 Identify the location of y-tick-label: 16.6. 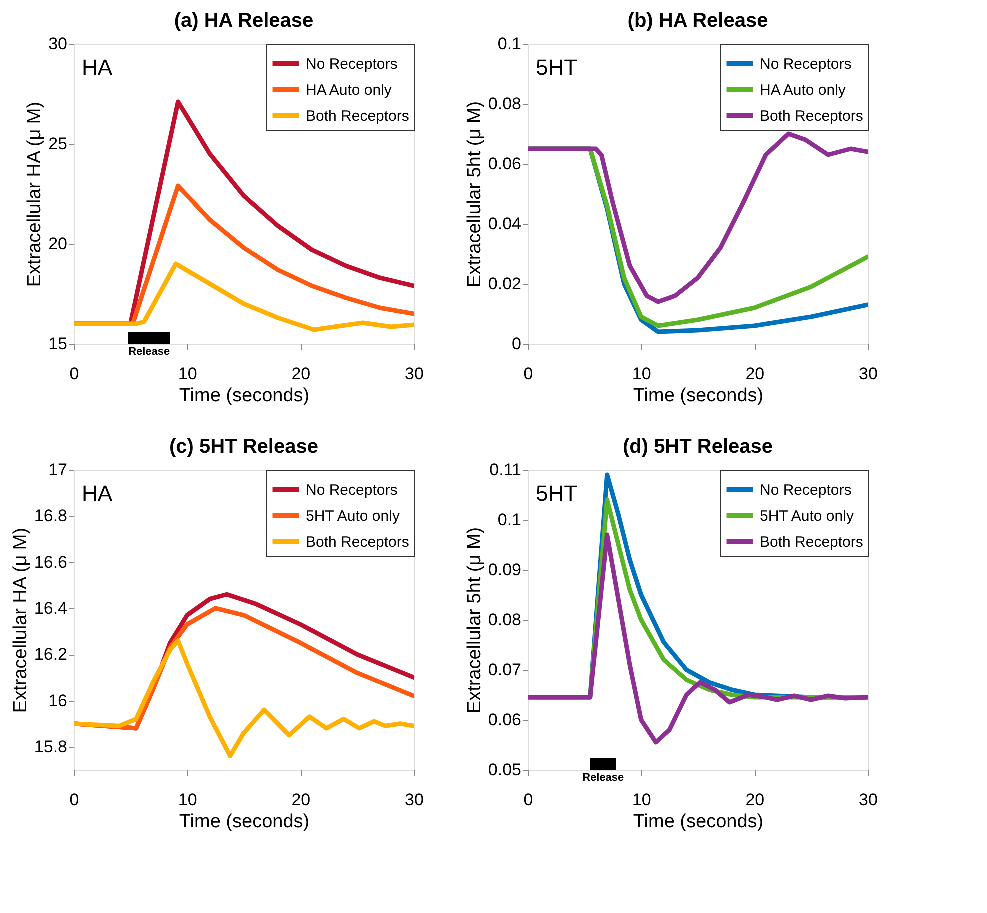
(51, 562).